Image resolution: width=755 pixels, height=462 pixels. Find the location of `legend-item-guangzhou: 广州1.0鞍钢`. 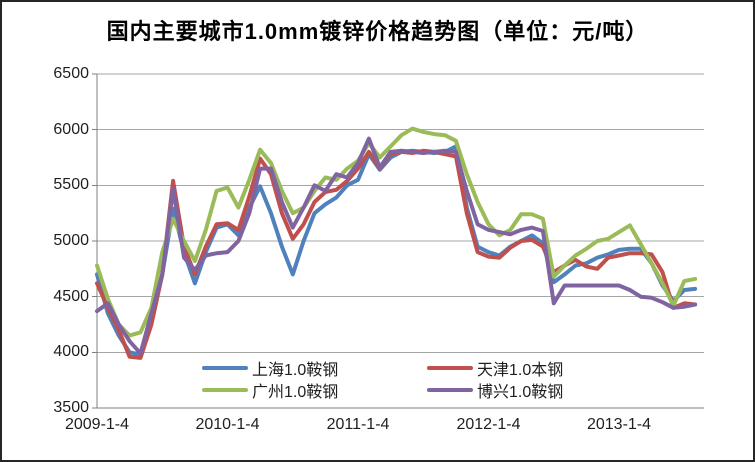

legend-item-guangzhou: 广州1.0鞍钢 is located at coordinates (270, 390).